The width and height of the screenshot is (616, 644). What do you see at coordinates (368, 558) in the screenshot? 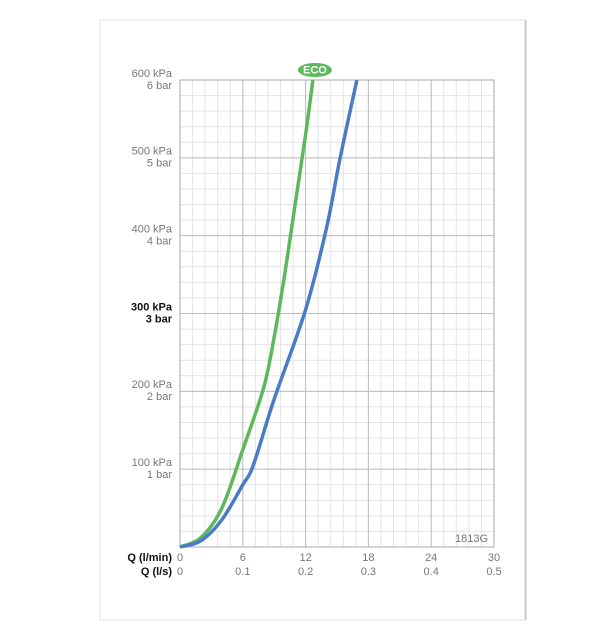
I see `x-tick-label: 18` at bounding box center [368, 558].